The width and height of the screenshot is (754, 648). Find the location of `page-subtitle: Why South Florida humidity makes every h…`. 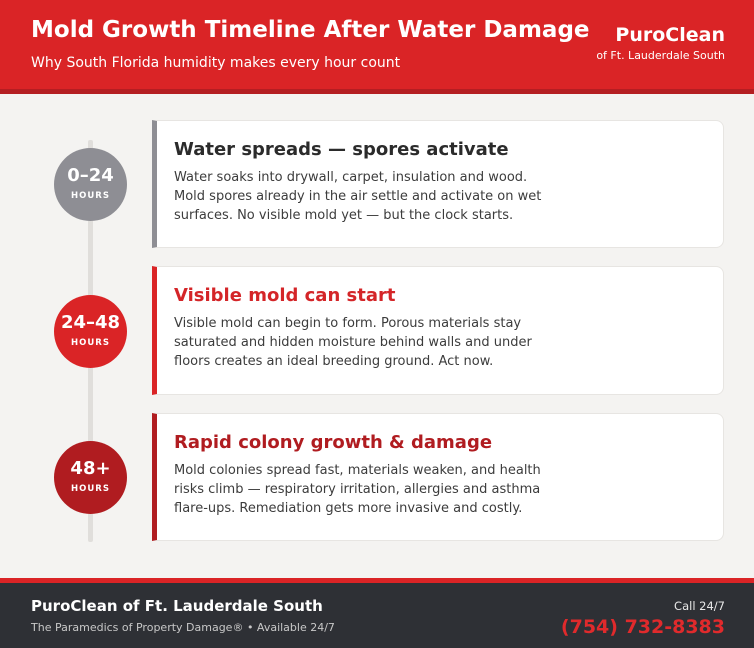

page-subtitle: Why South Florida humidity makes every h… is located at coordinates (216, 63).